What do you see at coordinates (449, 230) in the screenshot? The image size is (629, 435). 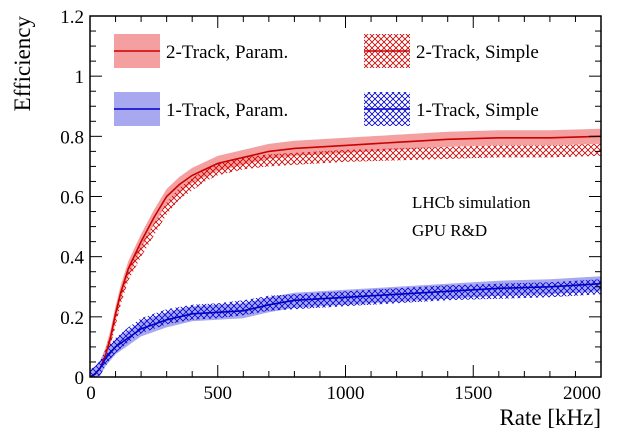 I see `annotation-gpu-rnd: GPU R&D` at bounding box center [449, 230].